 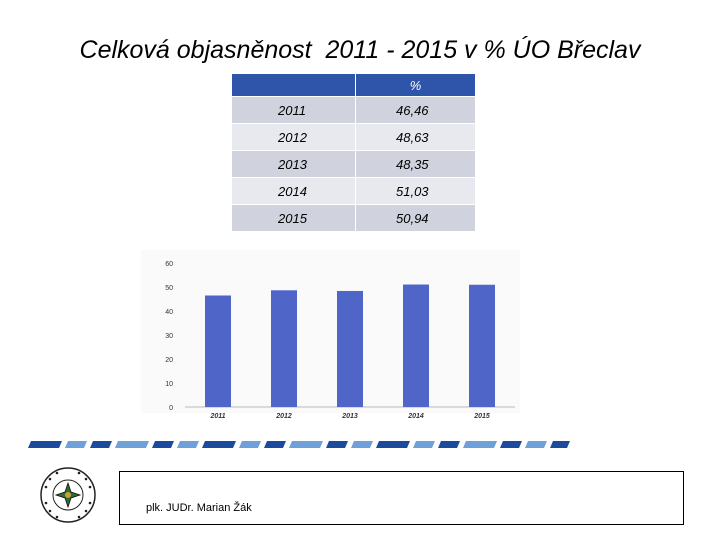 What do you see at coordinates (217, 416) in the screenshot?
I see `x-tick-label: 2011` at bounding box center [217, 416].